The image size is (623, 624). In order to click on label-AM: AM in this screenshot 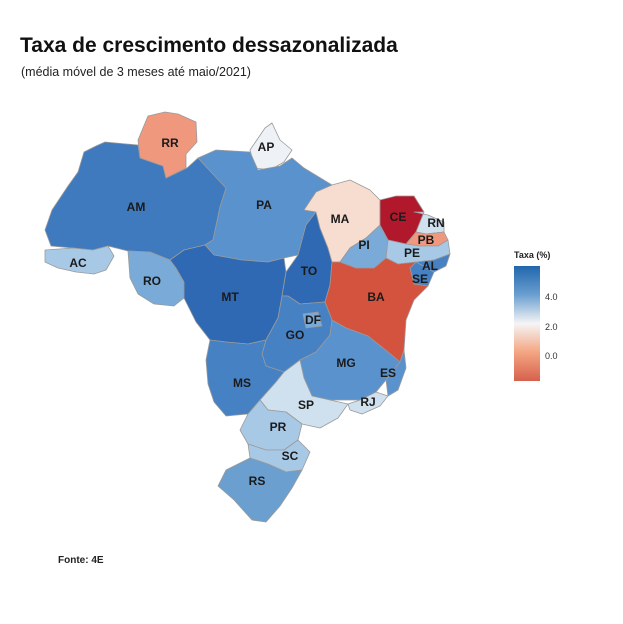, I will do `click(136, 207)`.